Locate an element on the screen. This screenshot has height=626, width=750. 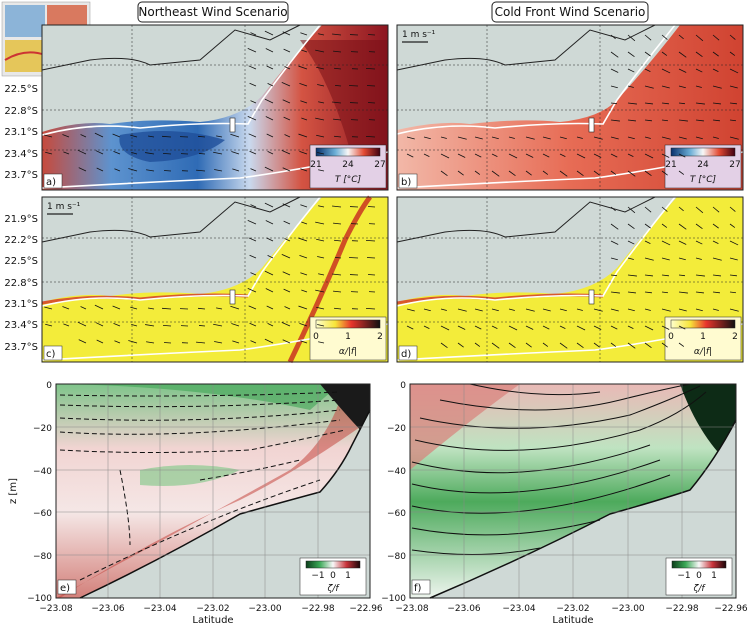
colorbar-vort-f: −1 0 1 ζ/f is located at coordinates (699, 576).